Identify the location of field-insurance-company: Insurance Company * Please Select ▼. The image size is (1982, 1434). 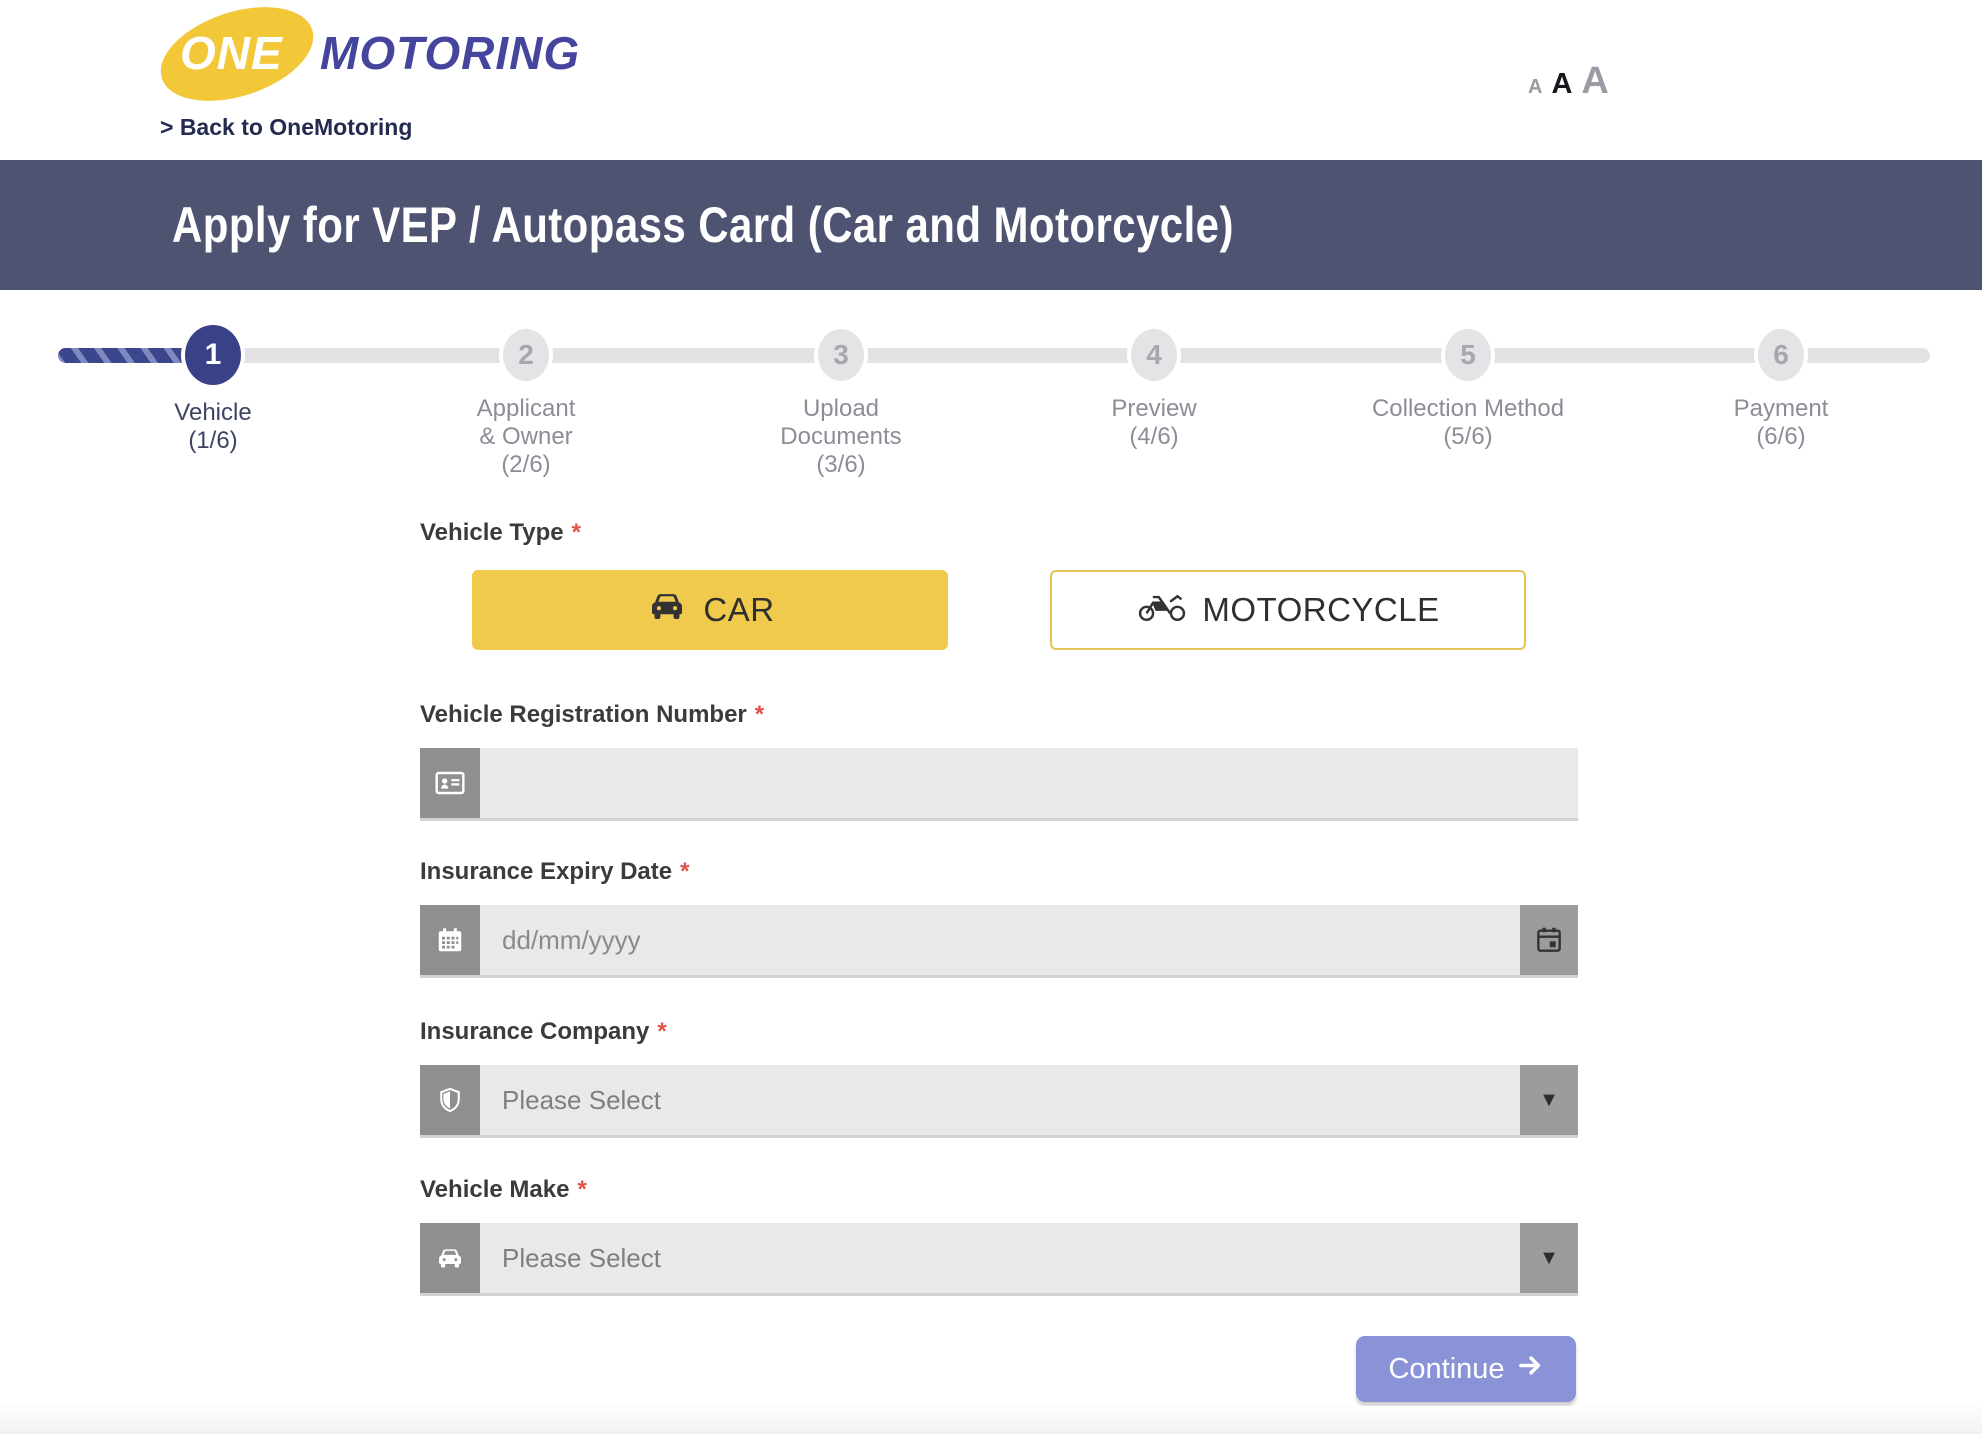
(999, 1077).